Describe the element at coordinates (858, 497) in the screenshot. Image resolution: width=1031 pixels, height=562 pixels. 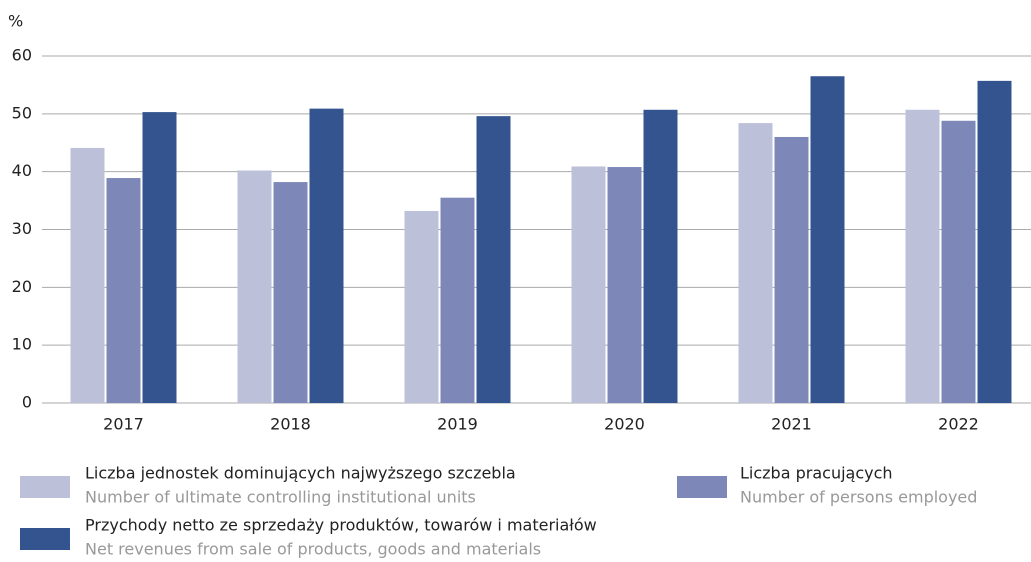
I see `legend-label-en: Number of persons employed` at that location.